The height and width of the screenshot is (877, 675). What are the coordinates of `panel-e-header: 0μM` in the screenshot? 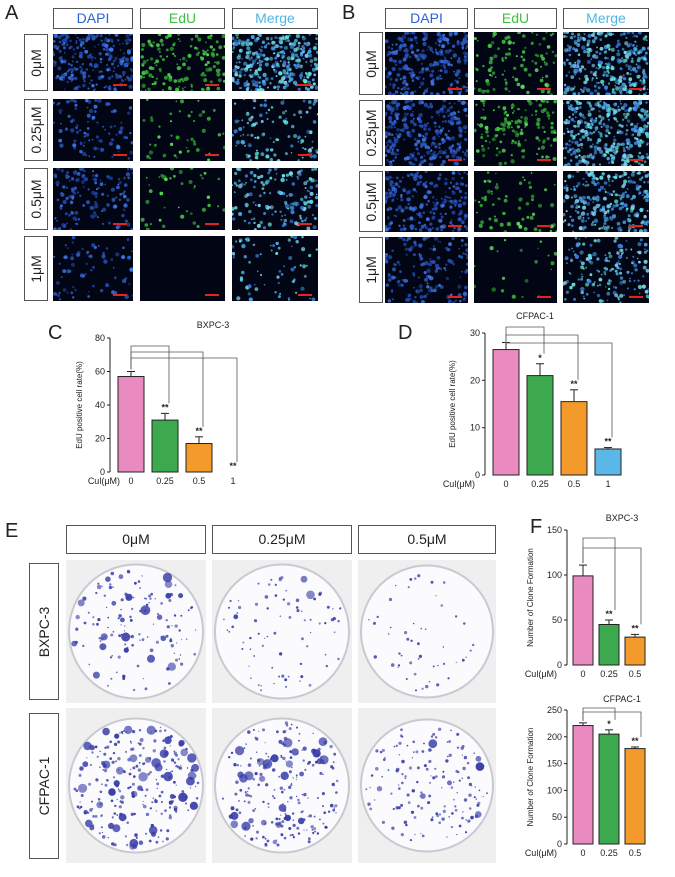 It's located at (136, 539).